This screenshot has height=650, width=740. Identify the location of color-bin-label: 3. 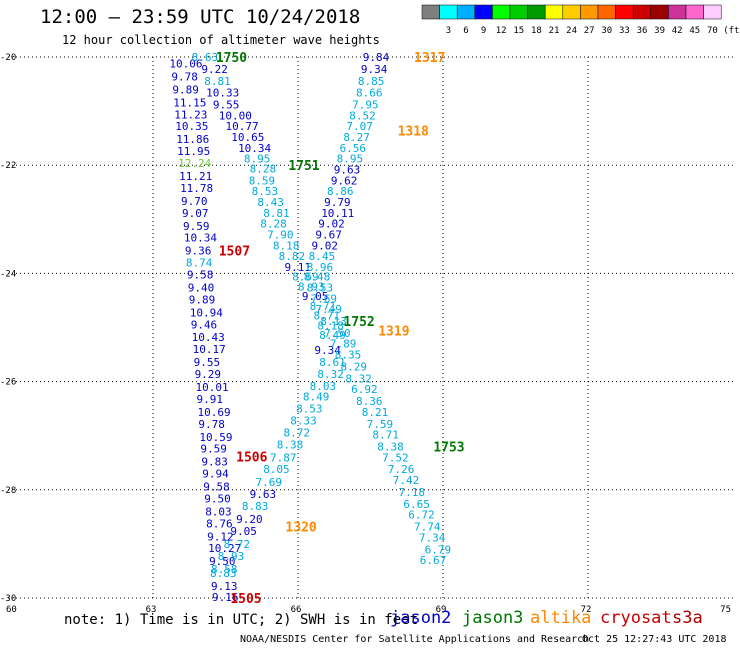
(448, 31).